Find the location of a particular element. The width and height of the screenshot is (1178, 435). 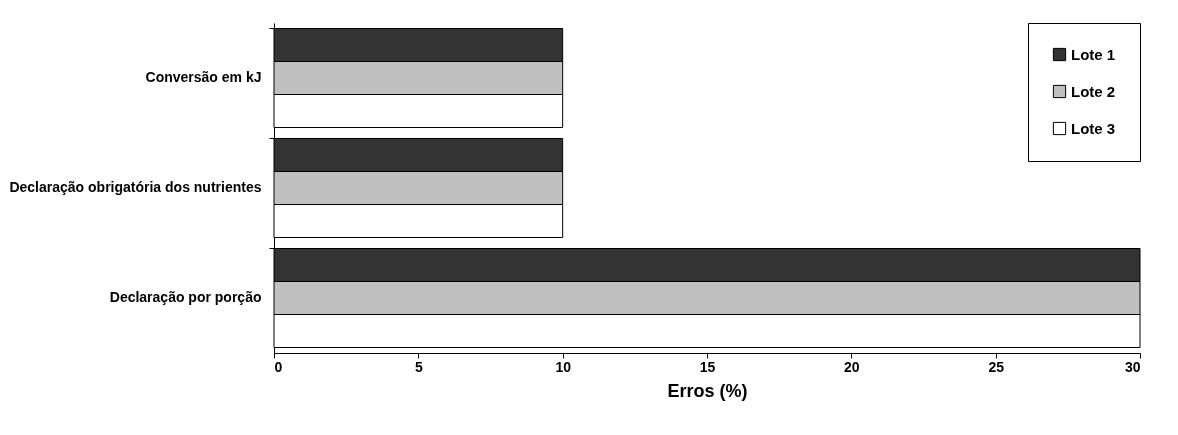

x-tick-label: 5 is located at coordinates (418, 366).